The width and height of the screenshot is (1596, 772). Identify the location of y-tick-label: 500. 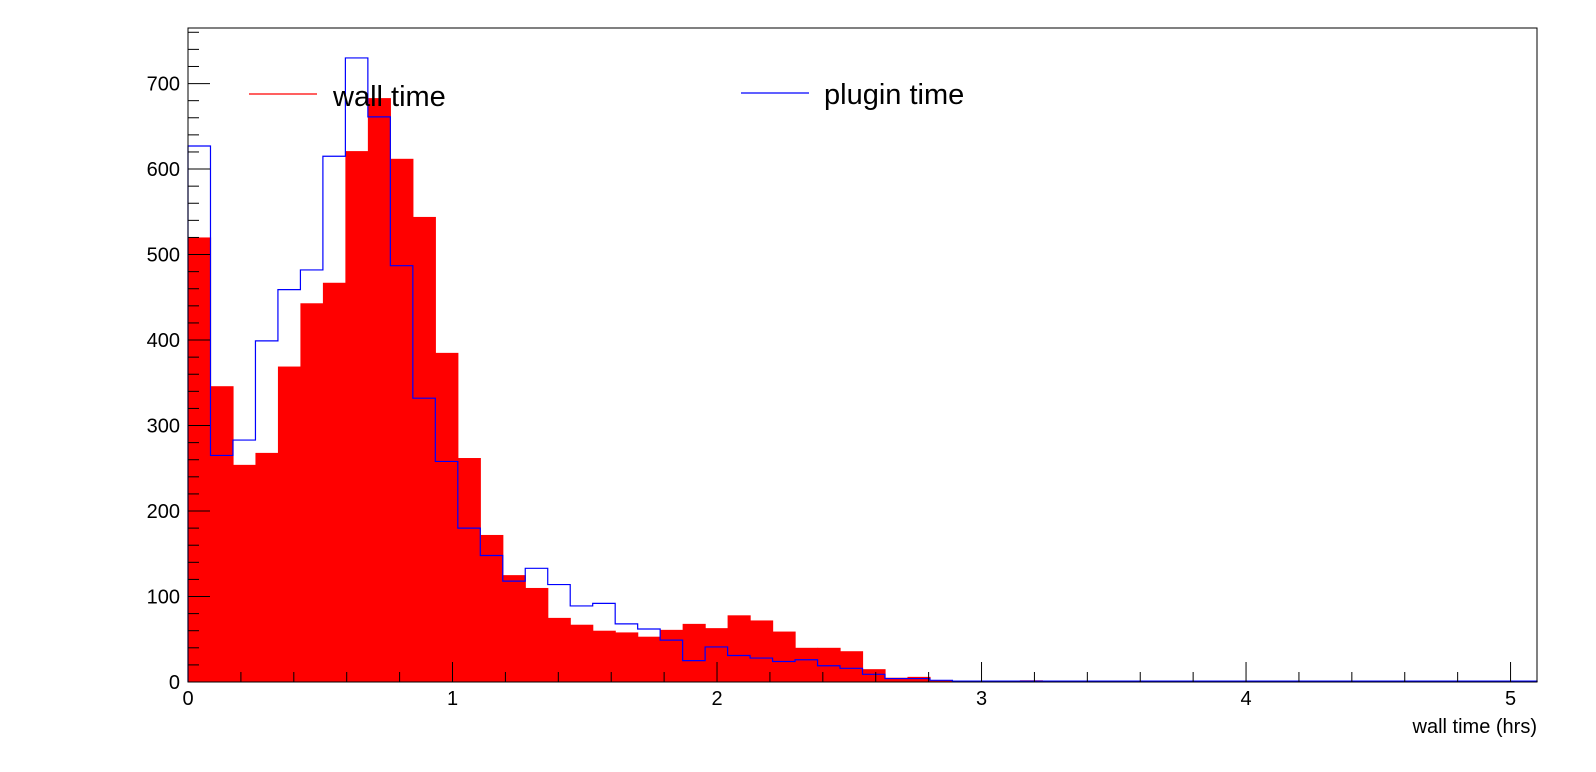
(163, 256).